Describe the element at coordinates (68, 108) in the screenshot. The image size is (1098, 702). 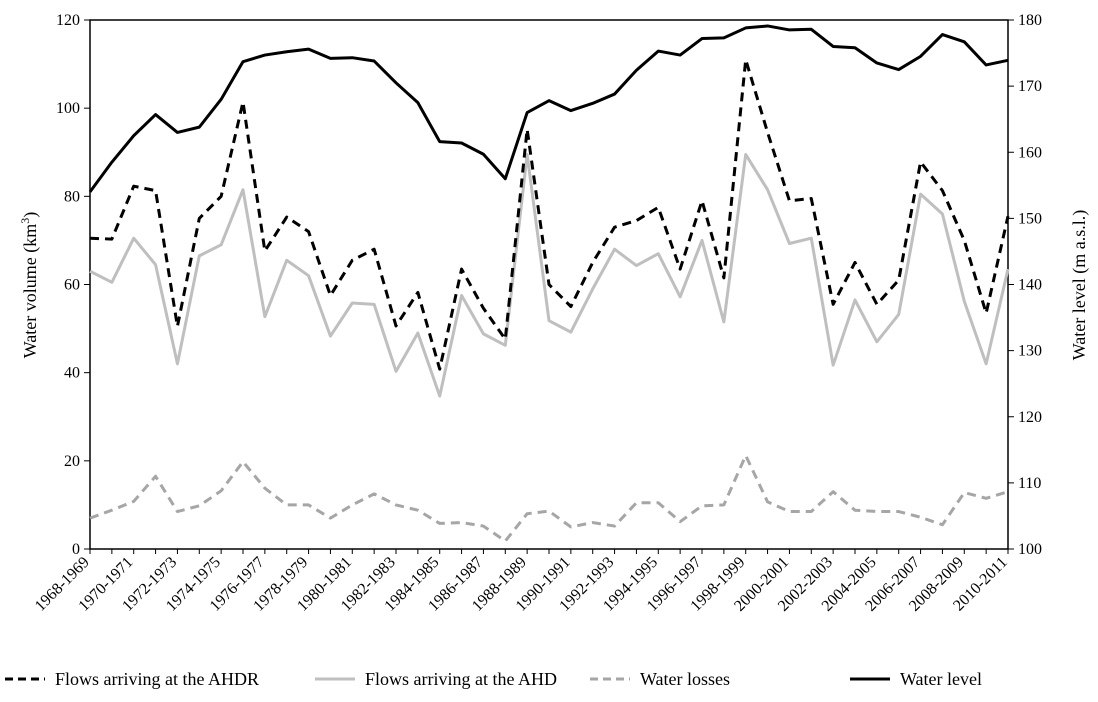
I see `y-tick-label: 100` at that location.